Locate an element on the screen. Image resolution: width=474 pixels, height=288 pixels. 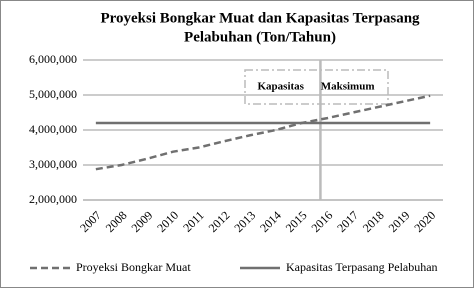
legend-label: Proyeksi Bongkar Muat is located at coordinates (133, 267).